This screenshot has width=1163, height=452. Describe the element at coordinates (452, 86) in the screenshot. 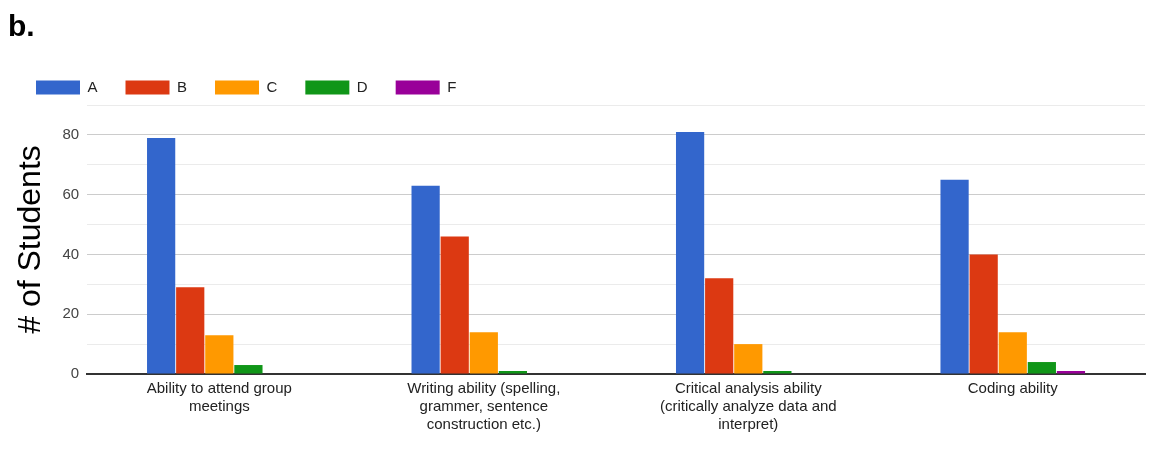

I see `legend-label: F` at that location.